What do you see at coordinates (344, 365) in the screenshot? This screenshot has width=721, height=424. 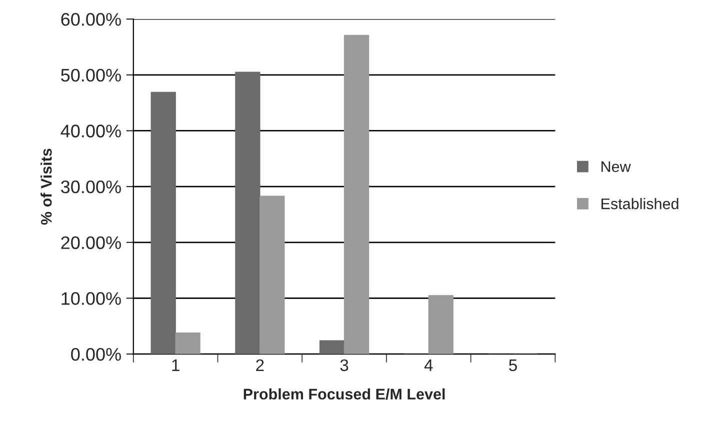 I see `x-tick-label: 3` at bounding box center [344, 365].